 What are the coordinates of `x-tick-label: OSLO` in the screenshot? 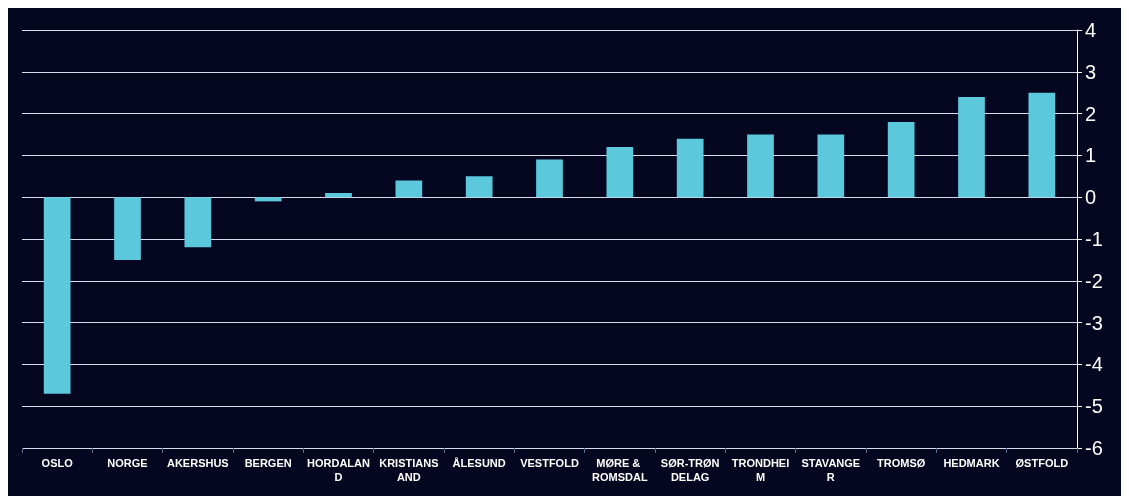 It's located at (57, 463).